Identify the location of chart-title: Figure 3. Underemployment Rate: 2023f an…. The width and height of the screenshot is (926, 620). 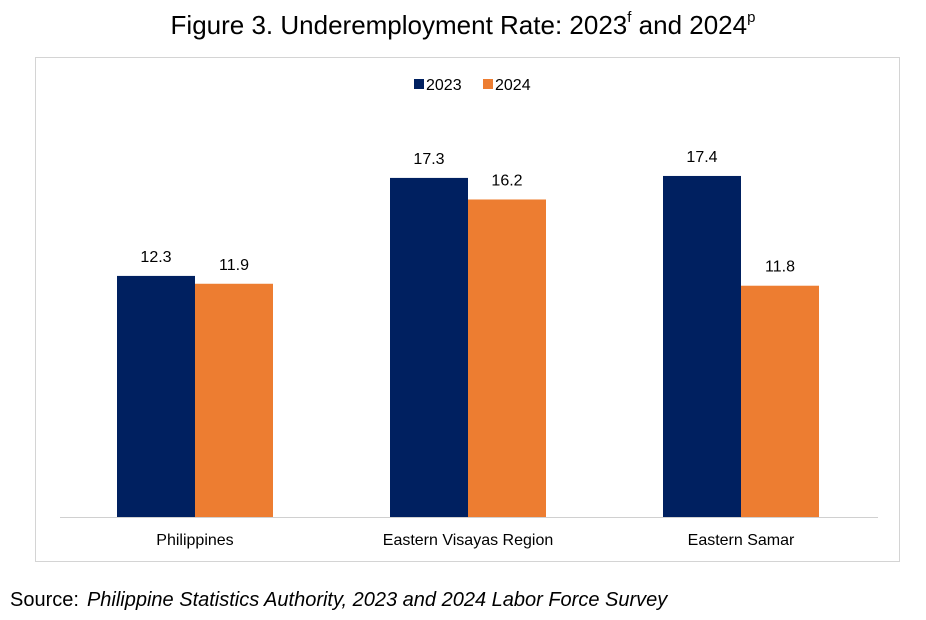
(463, 25).